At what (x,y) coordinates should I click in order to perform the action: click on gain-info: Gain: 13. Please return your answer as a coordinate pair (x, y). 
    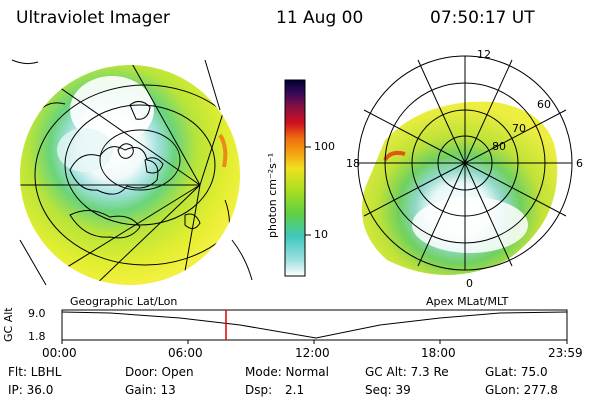
    Looking at the image, I should click on (150, 390).